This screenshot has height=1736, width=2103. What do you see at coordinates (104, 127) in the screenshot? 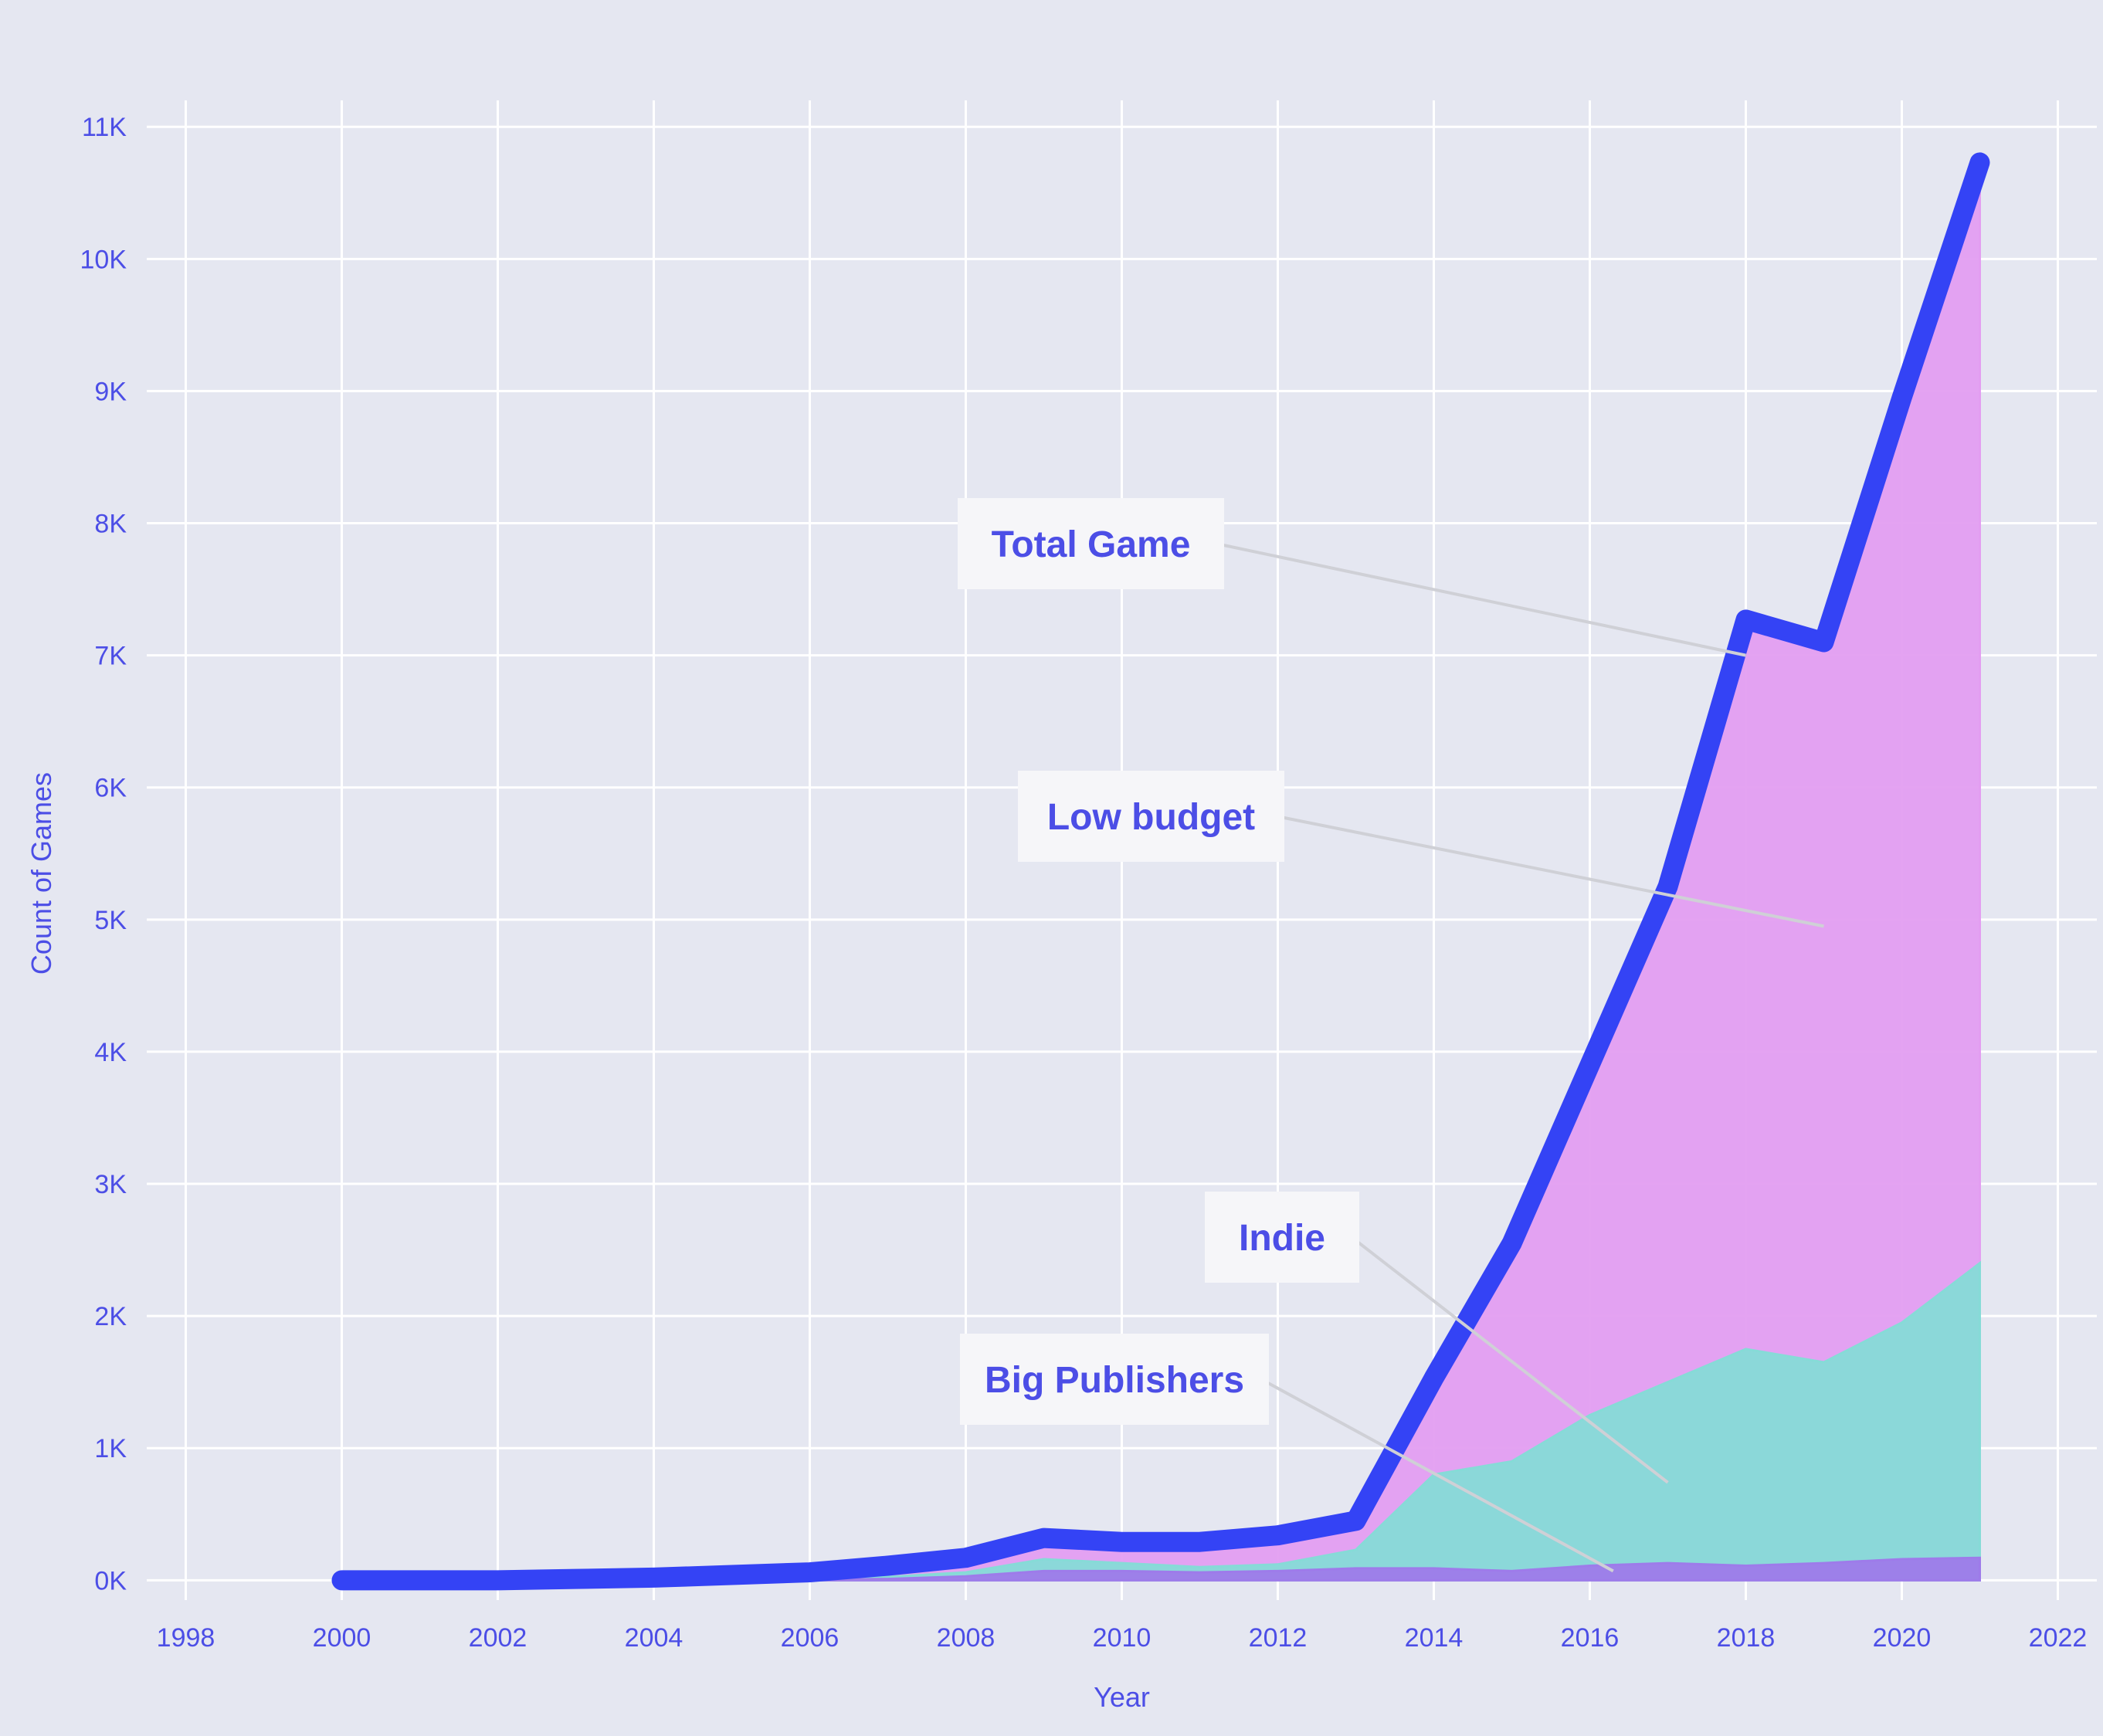
I see `y-tick-label-11000: 11K` at bounding box center [104, 127].